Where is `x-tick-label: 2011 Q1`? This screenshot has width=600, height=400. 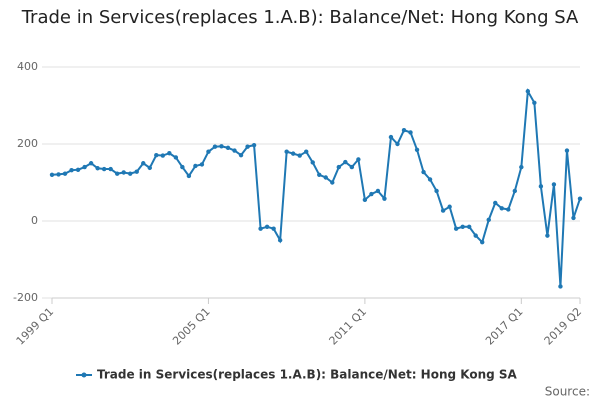
x-tick-label: 2011 Q1 is located at coordinates (348, 326).